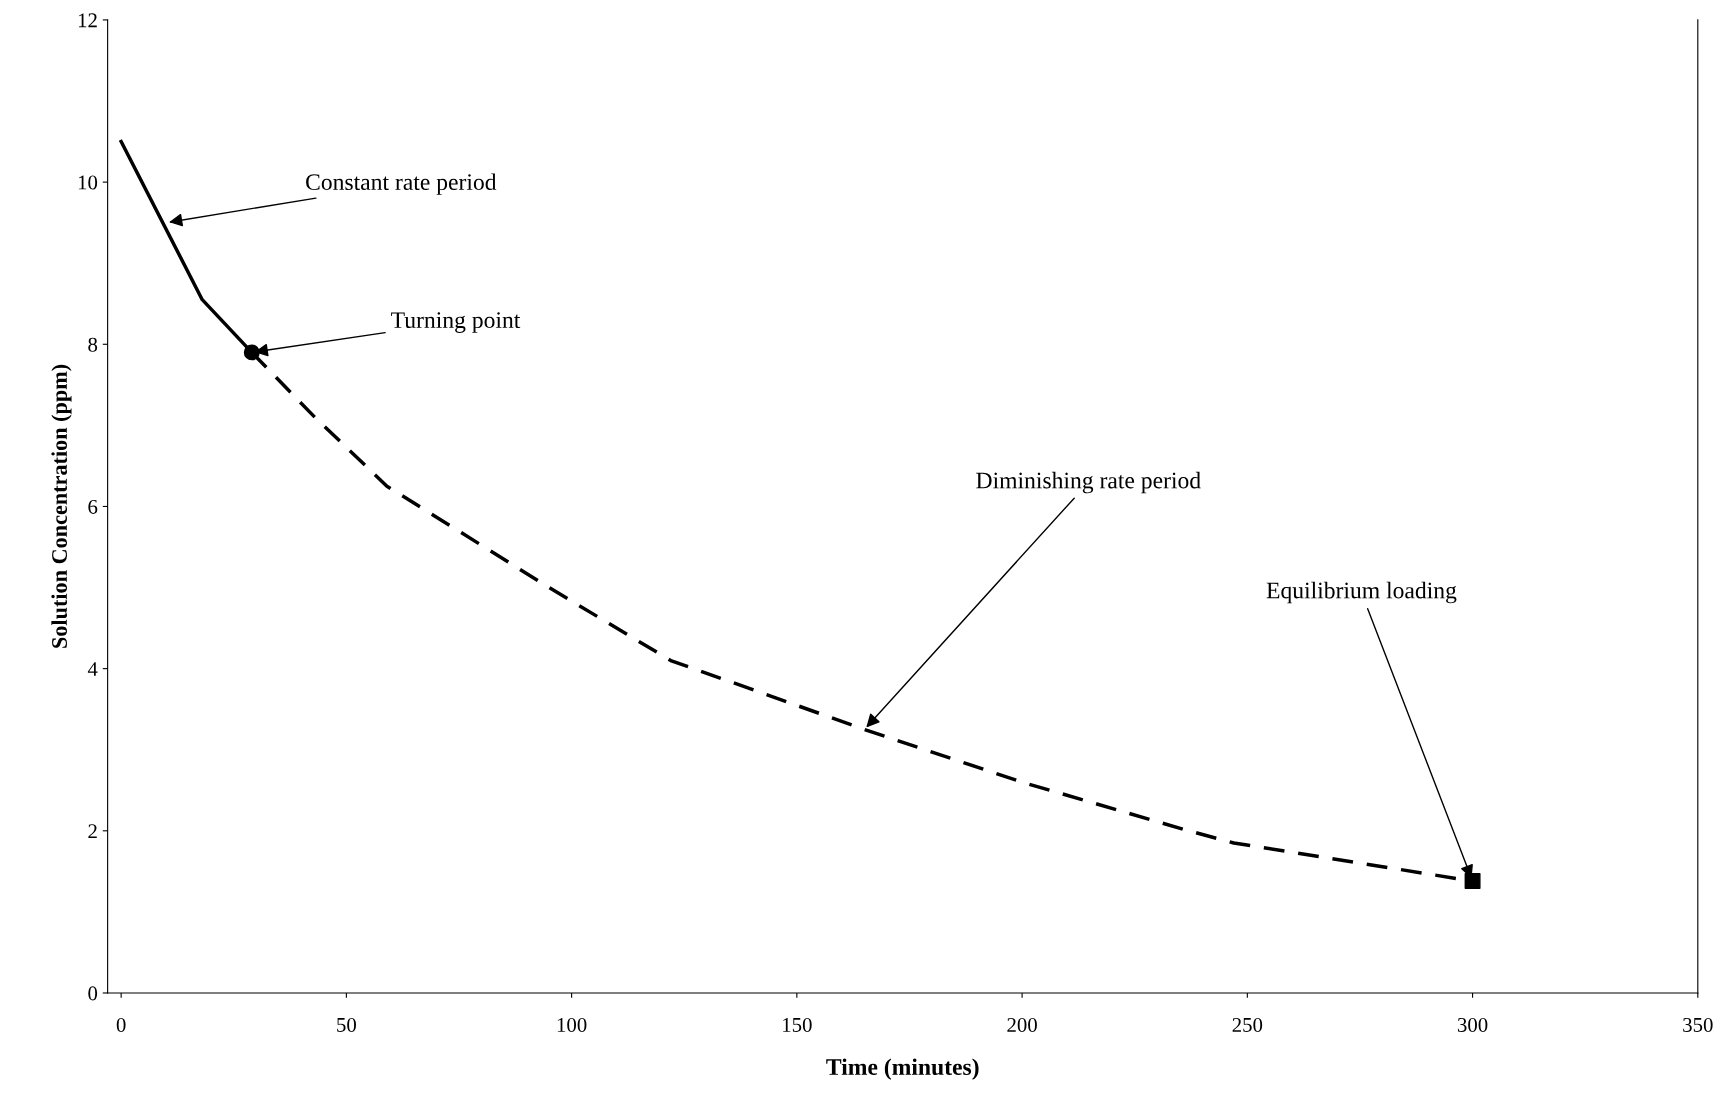  I want to click on annotation: Constant rate period, so click(401, 184).